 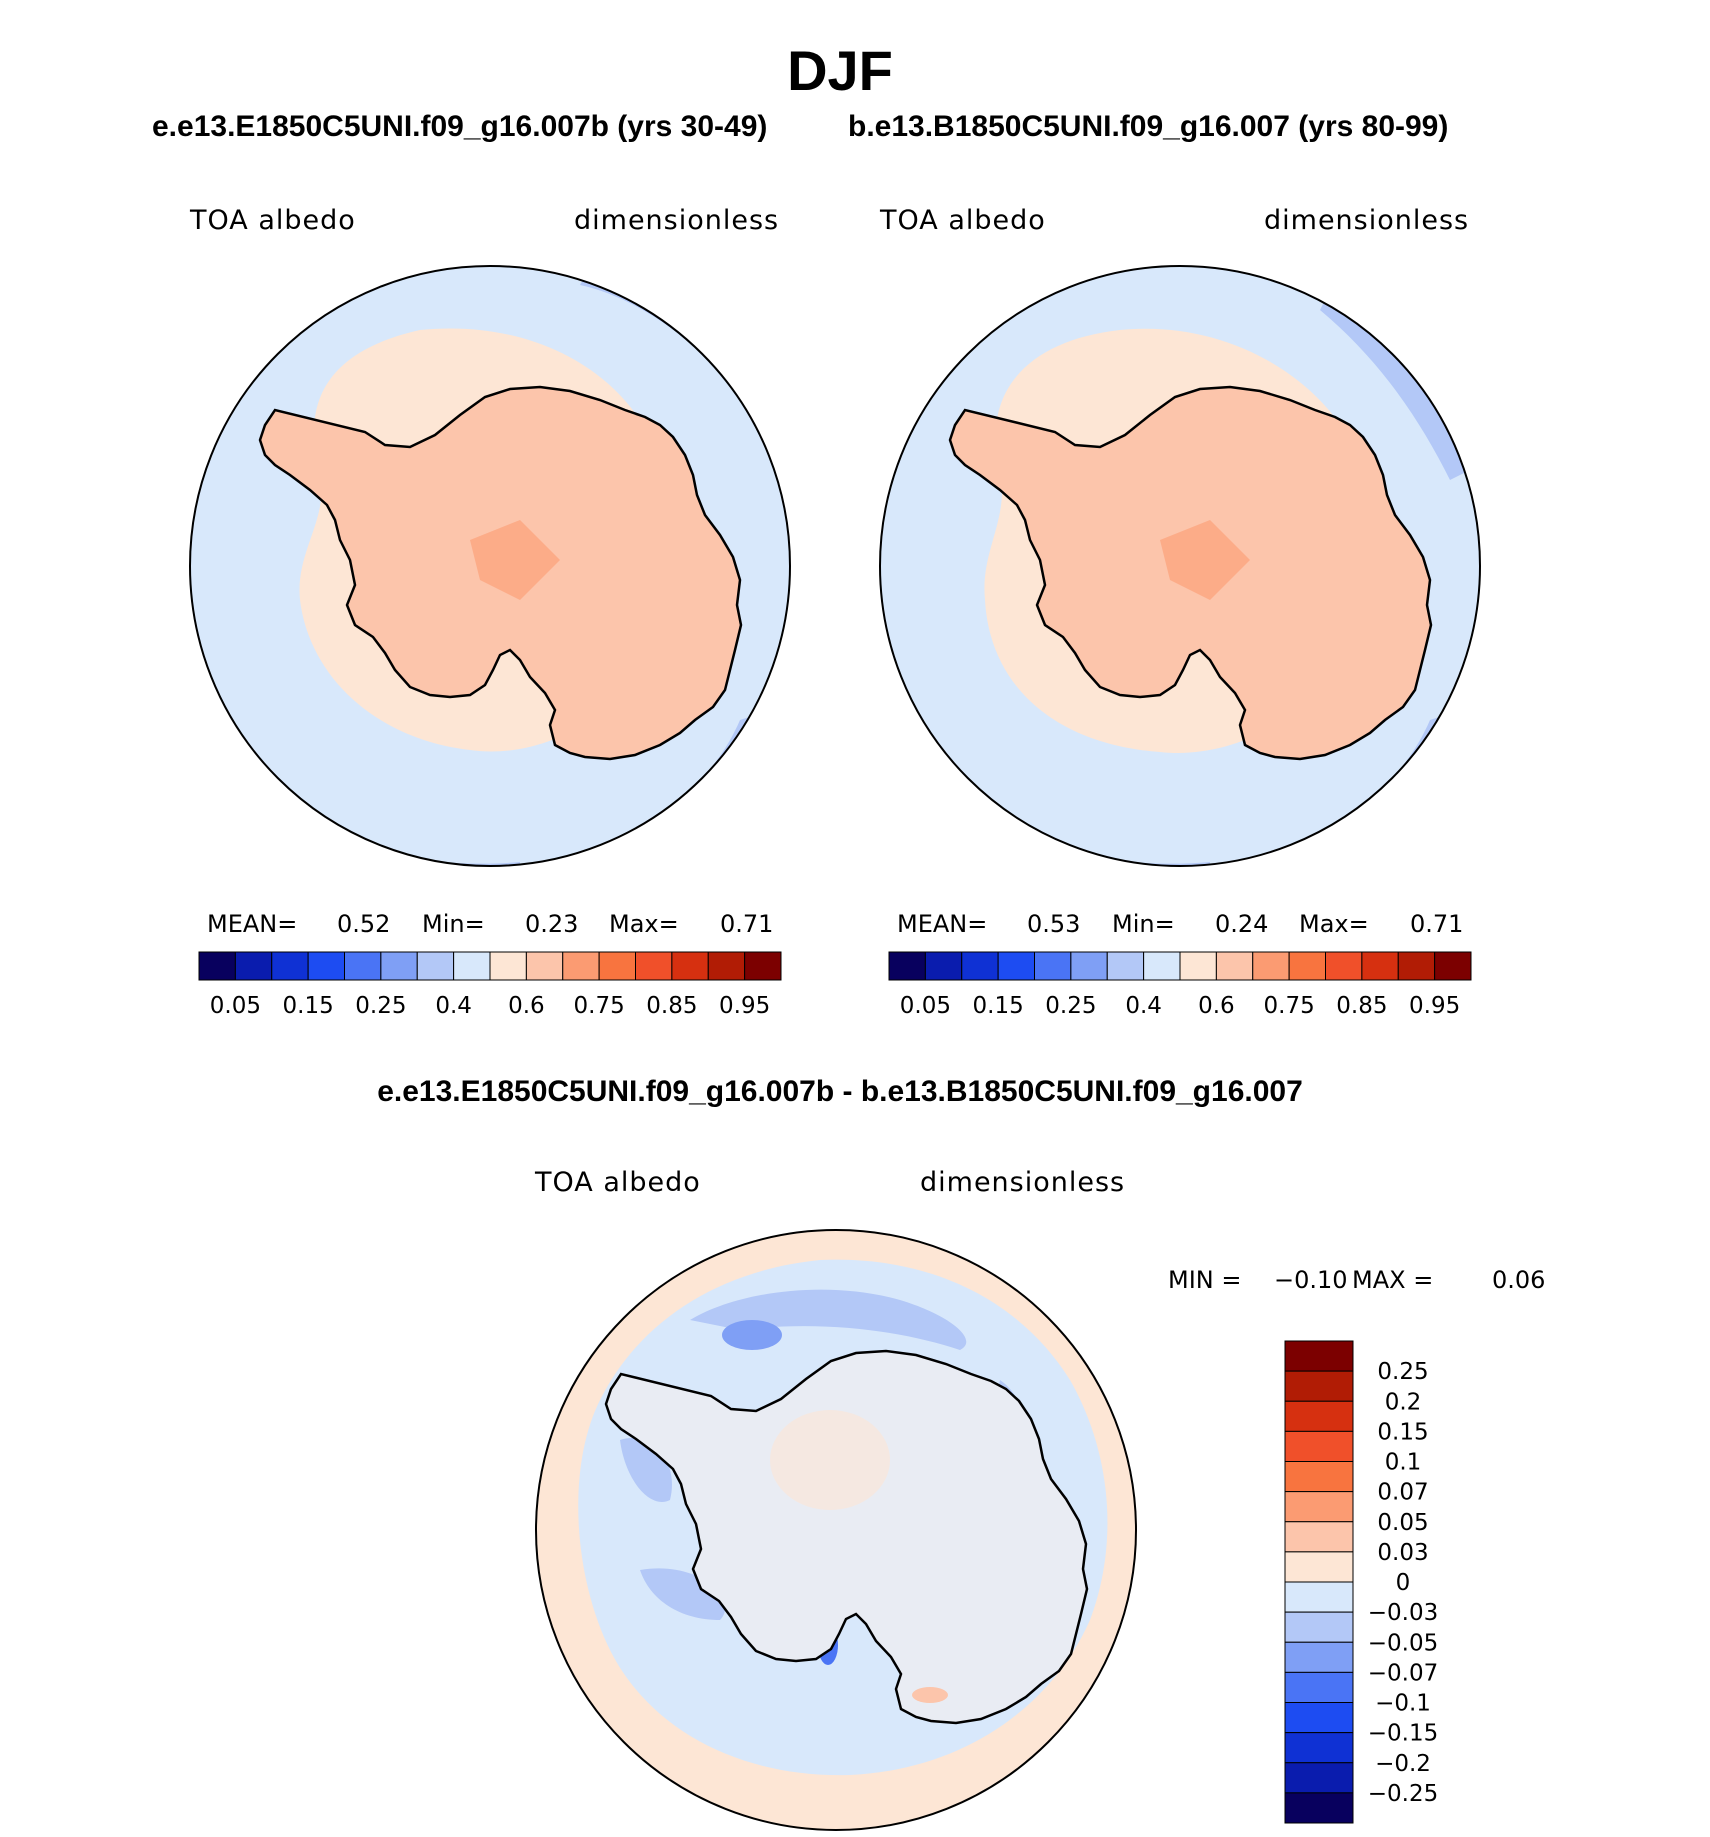 I want to click on panel1-colorbar-tick-label: 0.05, so click(x=235, y=1006).